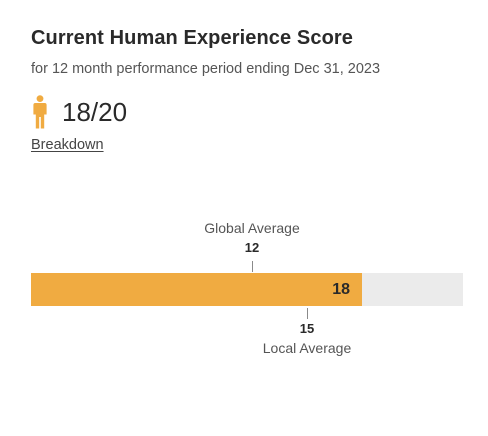 This screenshot has width=488, height=436. Describe the element at coordinates (40, 112) in the screenshot. I see `person-icon` at that location.